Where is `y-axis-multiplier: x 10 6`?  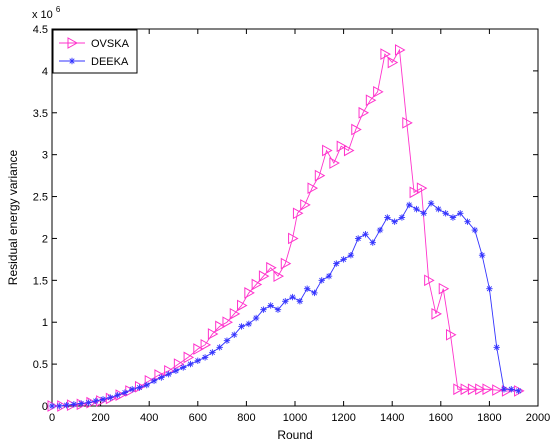
y-axis-multiplier: x 10 6 is located at coordinates (46, 13).